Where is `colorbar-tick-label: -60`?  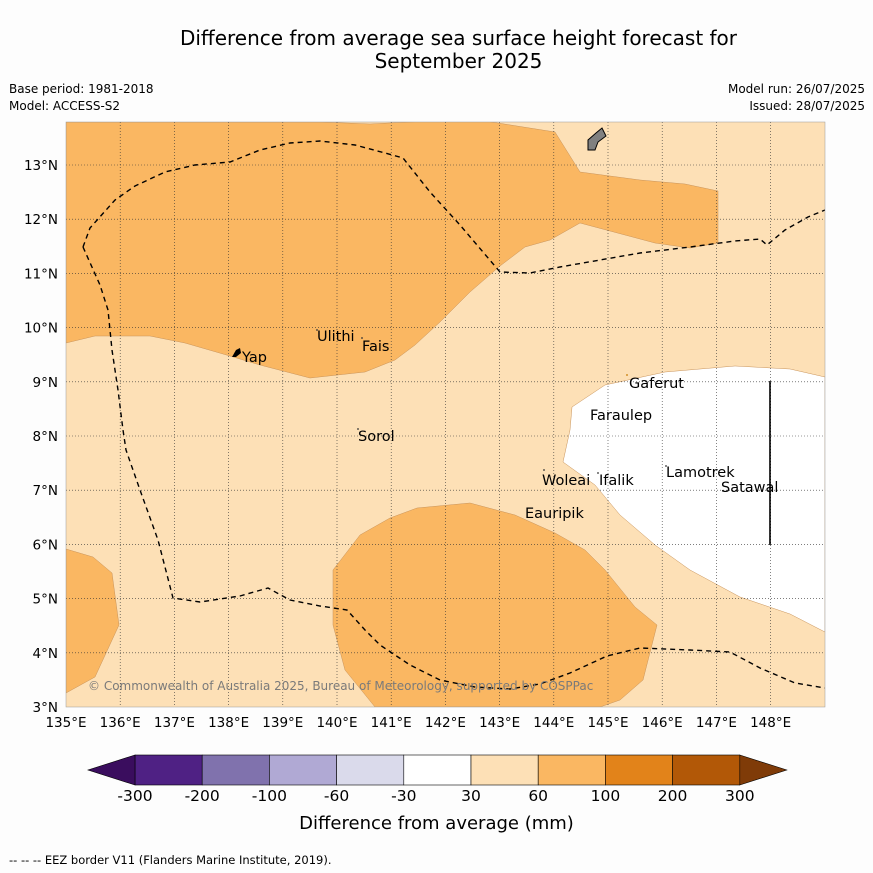 colorbar-tick-label: -60 is located at coordinates (336, 796).